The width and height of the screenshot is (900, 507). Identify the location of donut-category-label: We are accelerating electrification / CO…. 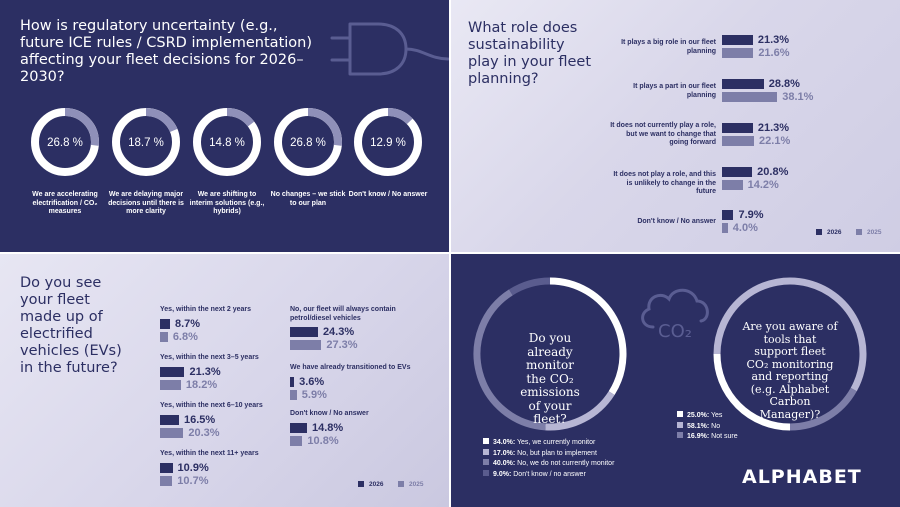
(65, 203).